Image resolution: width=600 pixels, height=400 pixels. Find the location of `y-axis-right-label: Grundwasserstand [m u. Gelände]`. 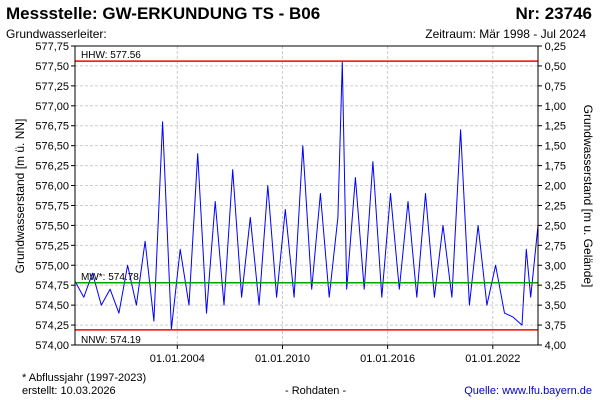

y-axis-right-label: Grundwasserstand [m u. Gelände] is located at coordinates (588, 196).